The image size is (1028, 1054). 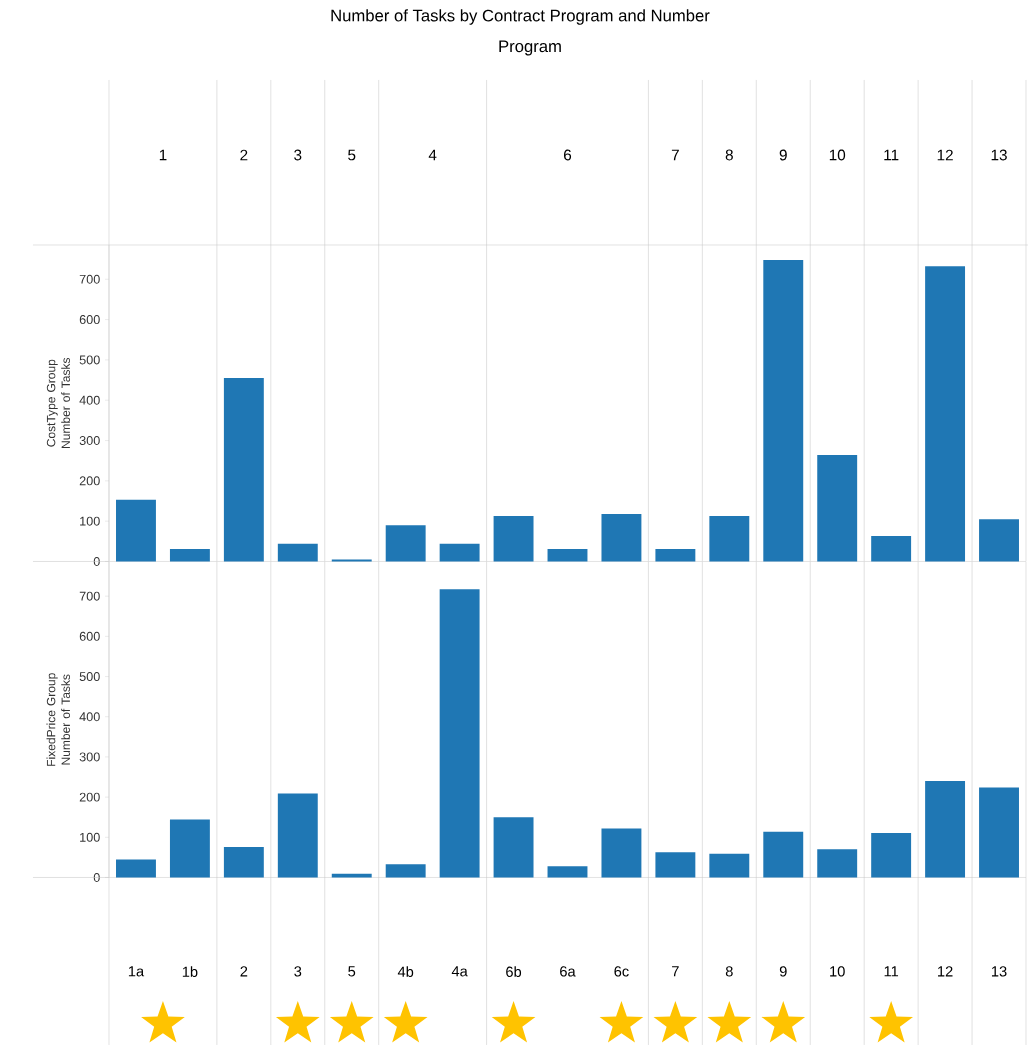 What do you see at coordinates (190, 971) in the screenshot?
I see `x-tick-label: 1b` at bounding box center [190, 971].